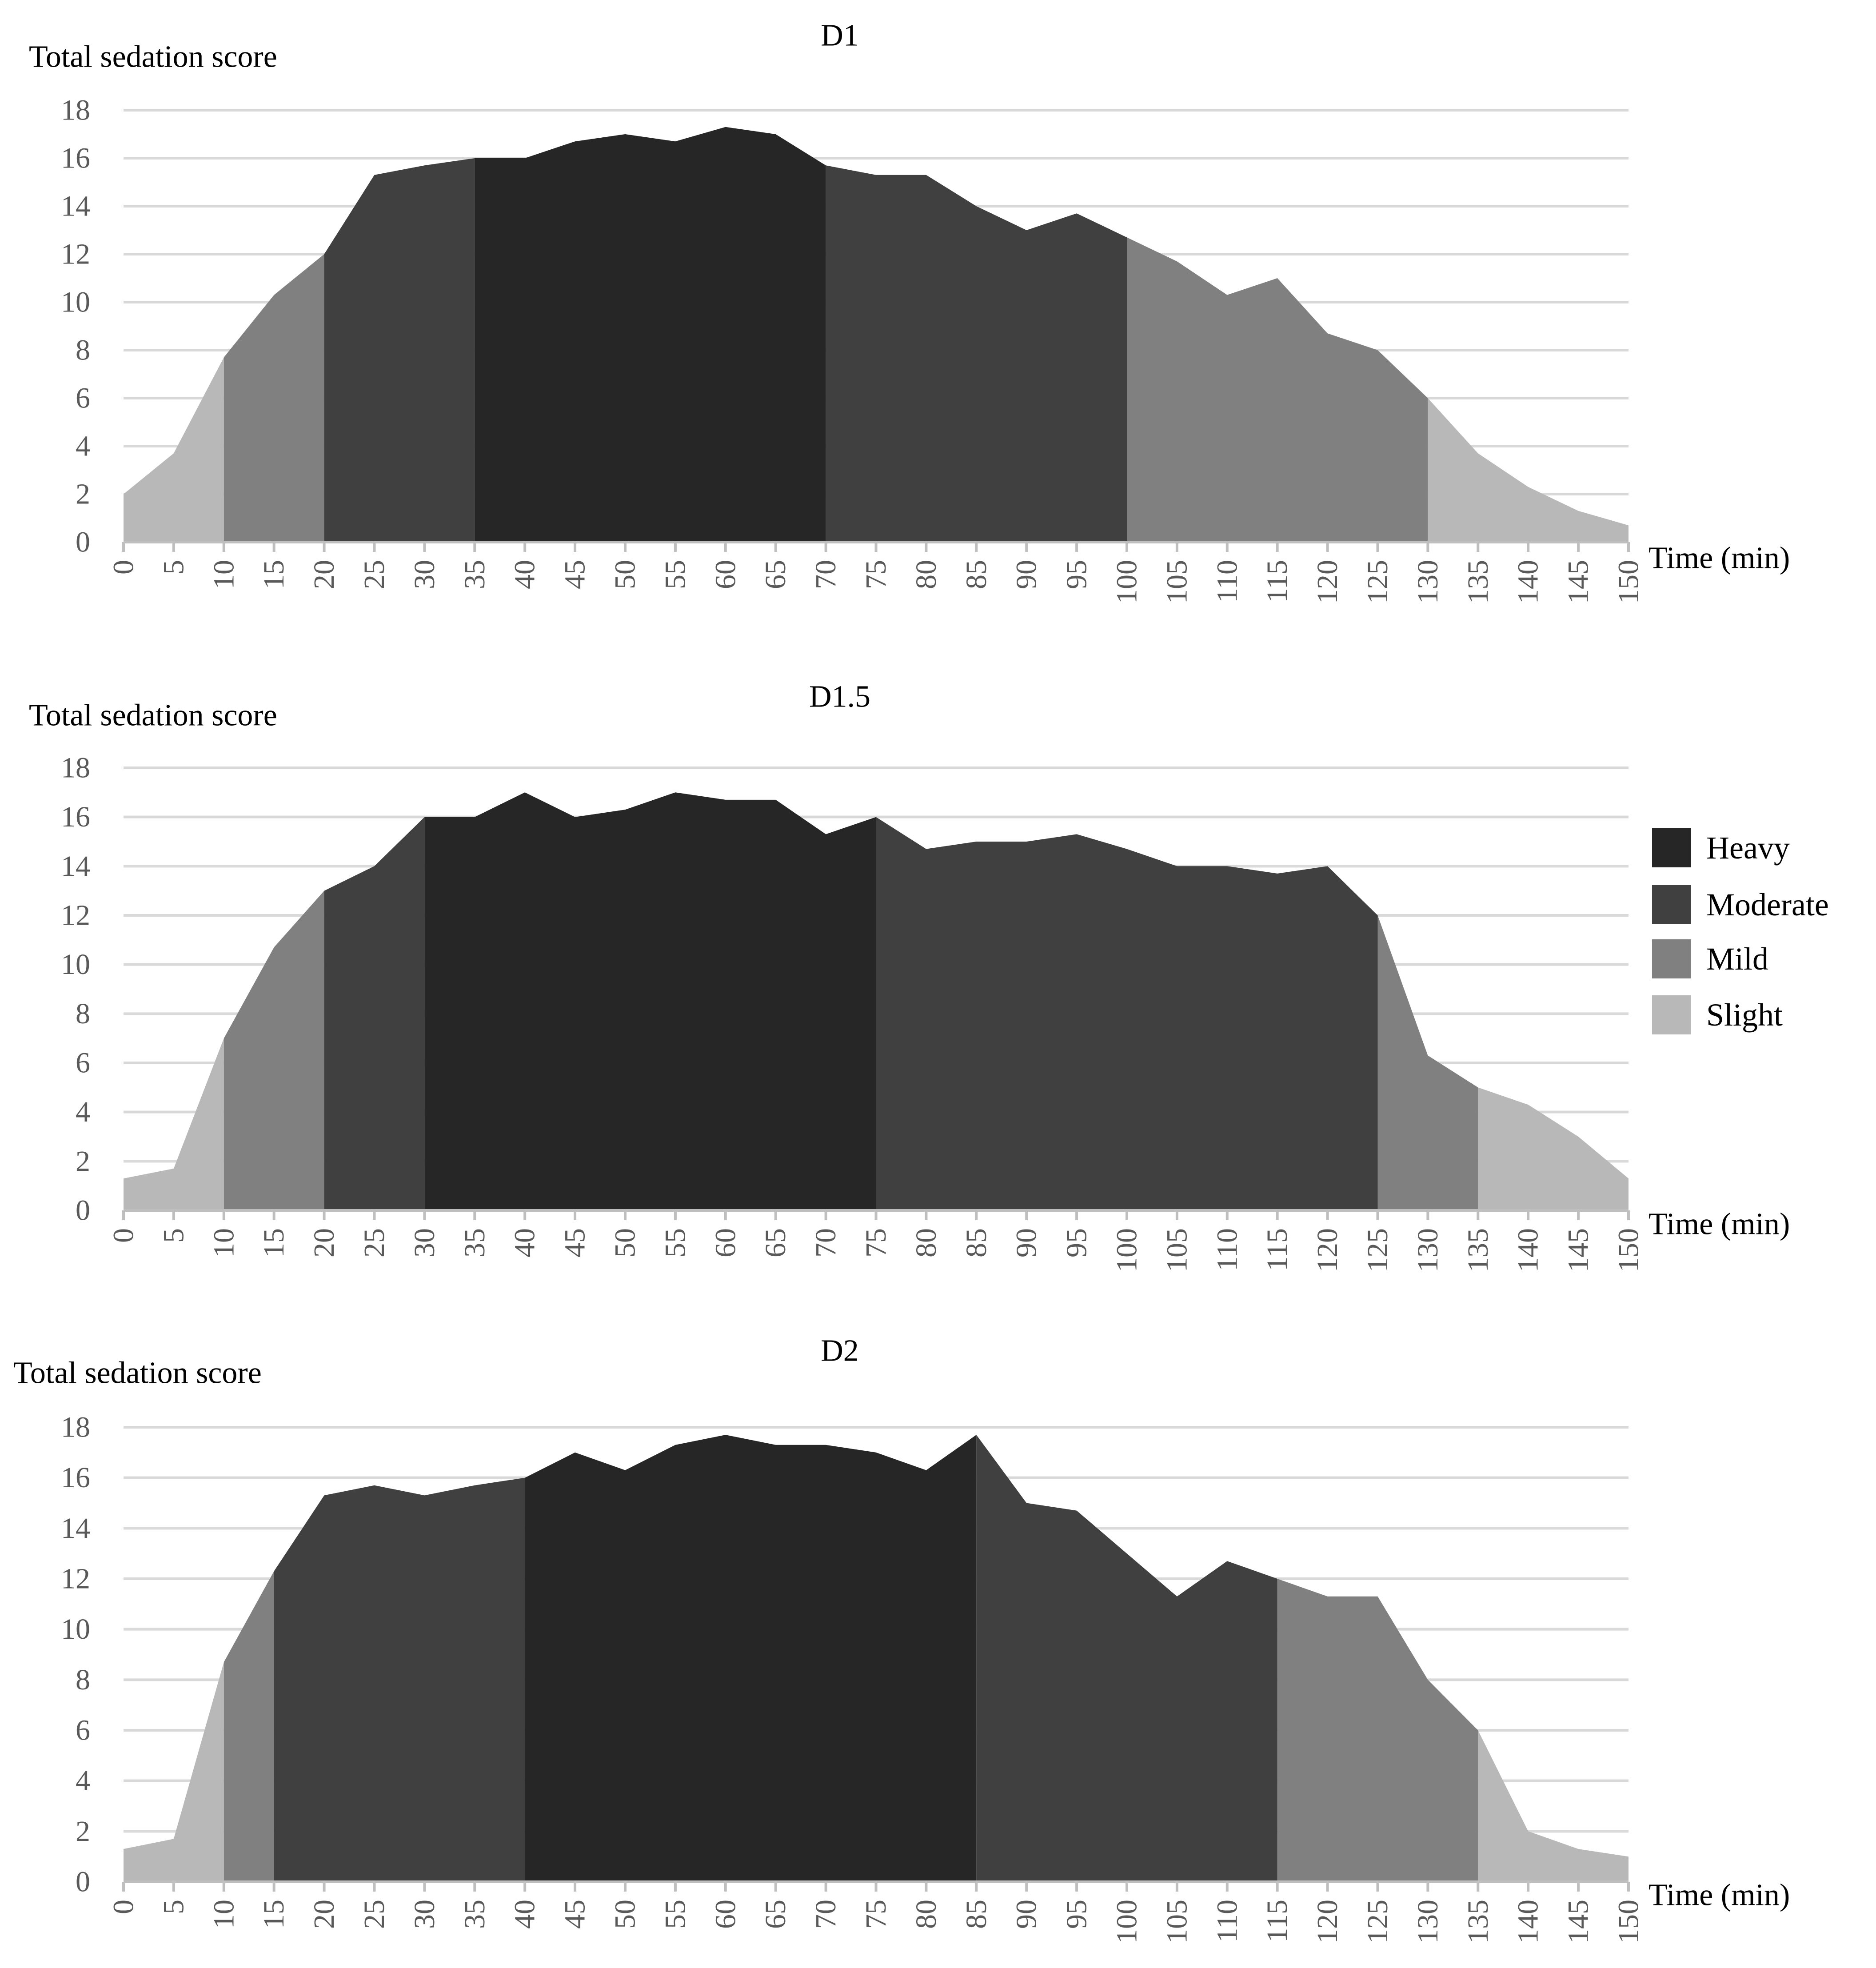  I want to click on y-tick-label: 4, so click(83, 1112).